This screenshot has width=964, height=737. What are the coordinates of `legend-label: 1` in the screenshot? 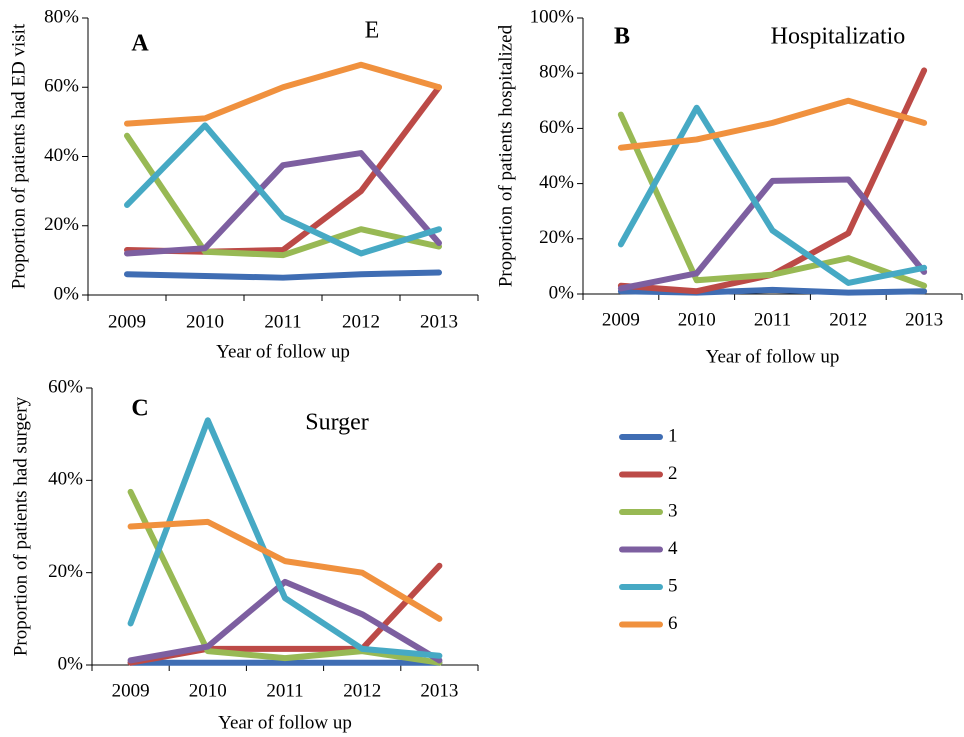 It's located at (673, 435).